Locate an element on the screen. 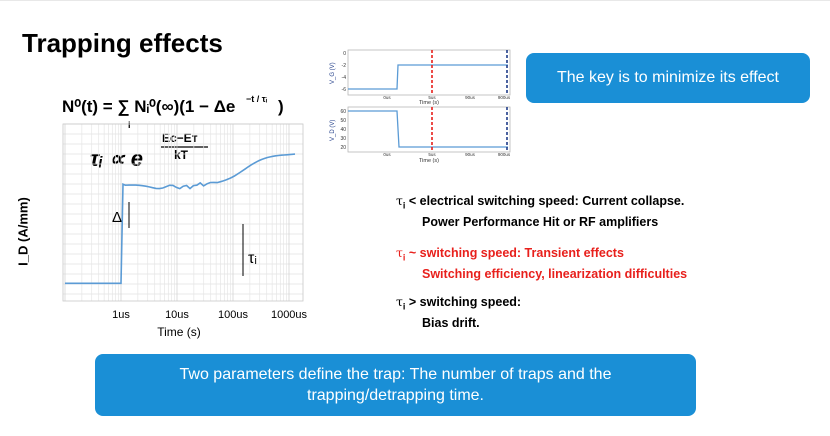  sum-index: i is located at coordinates (129, 125).